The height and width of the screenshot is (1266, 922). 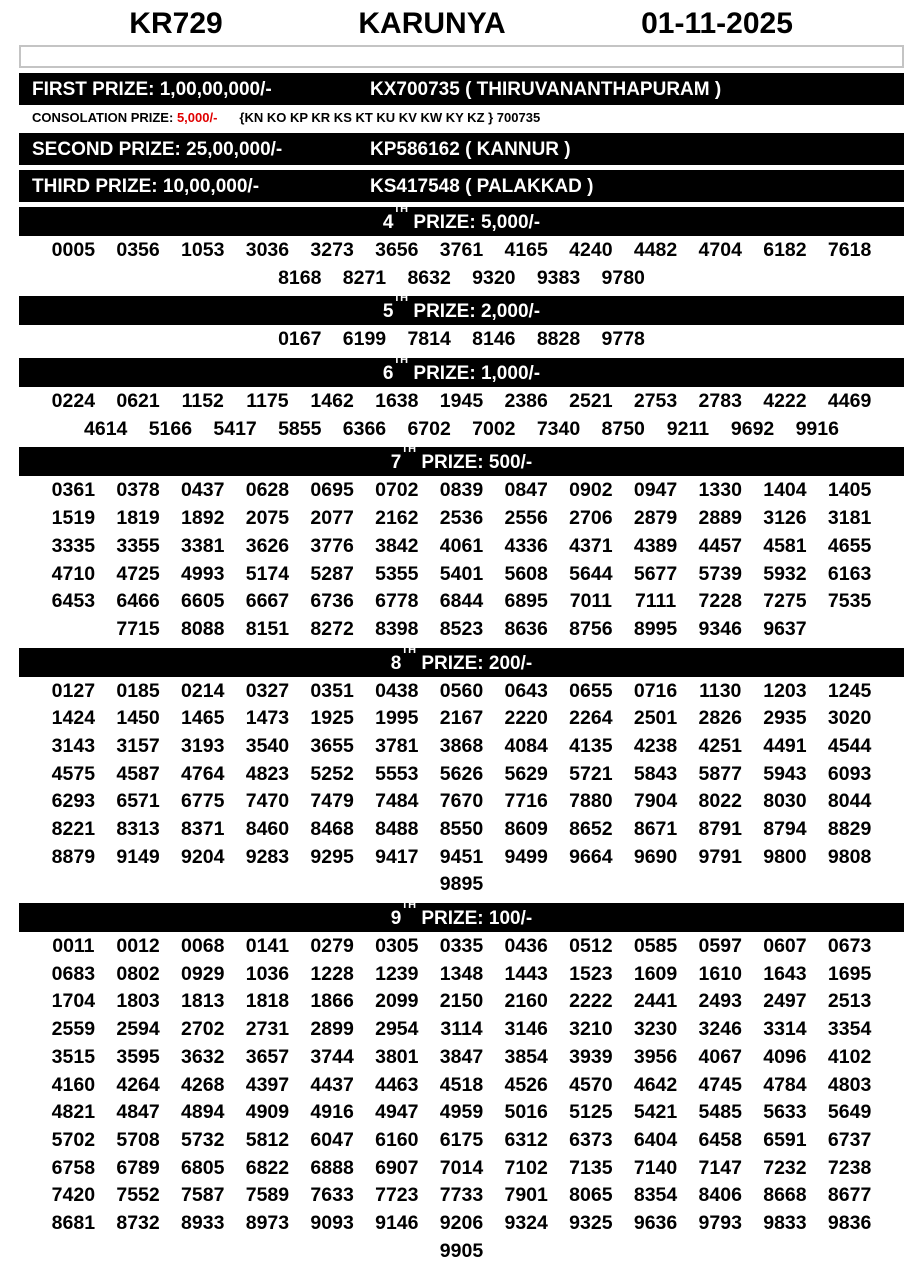 I want to click on prize-ordinal: 7, so click(x=396, y=463).